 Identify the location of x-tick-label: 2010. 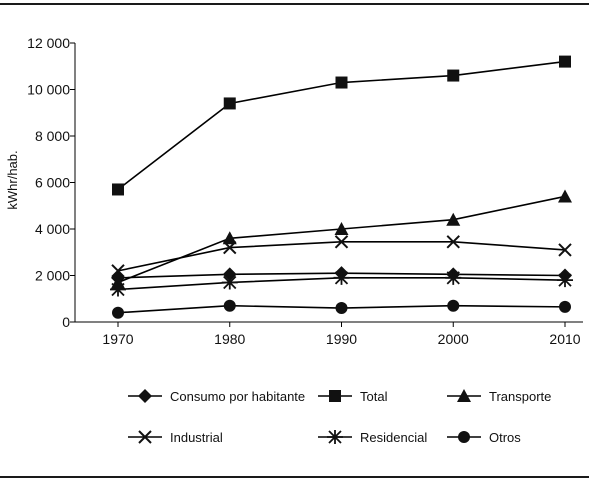
(564, 339).